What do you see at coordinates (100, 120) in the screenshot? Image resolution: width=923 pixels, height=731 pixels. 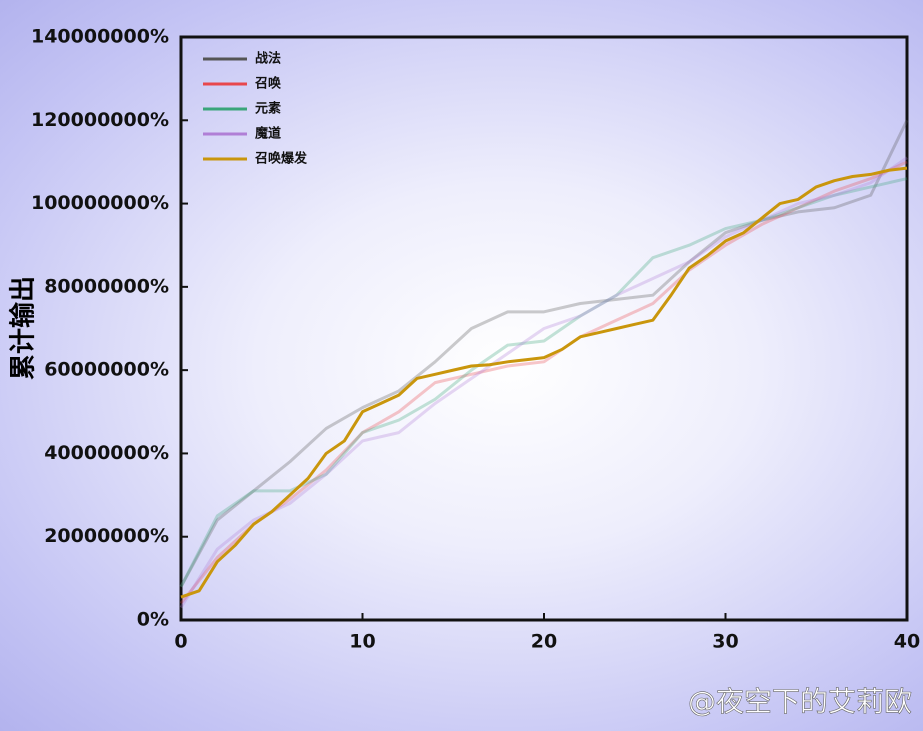 I see `y-tick-label: 120000000%` at bounding box center [100, 120].